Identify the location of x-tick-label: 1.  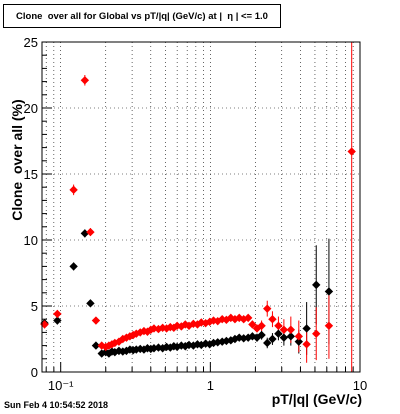
(210, 385).